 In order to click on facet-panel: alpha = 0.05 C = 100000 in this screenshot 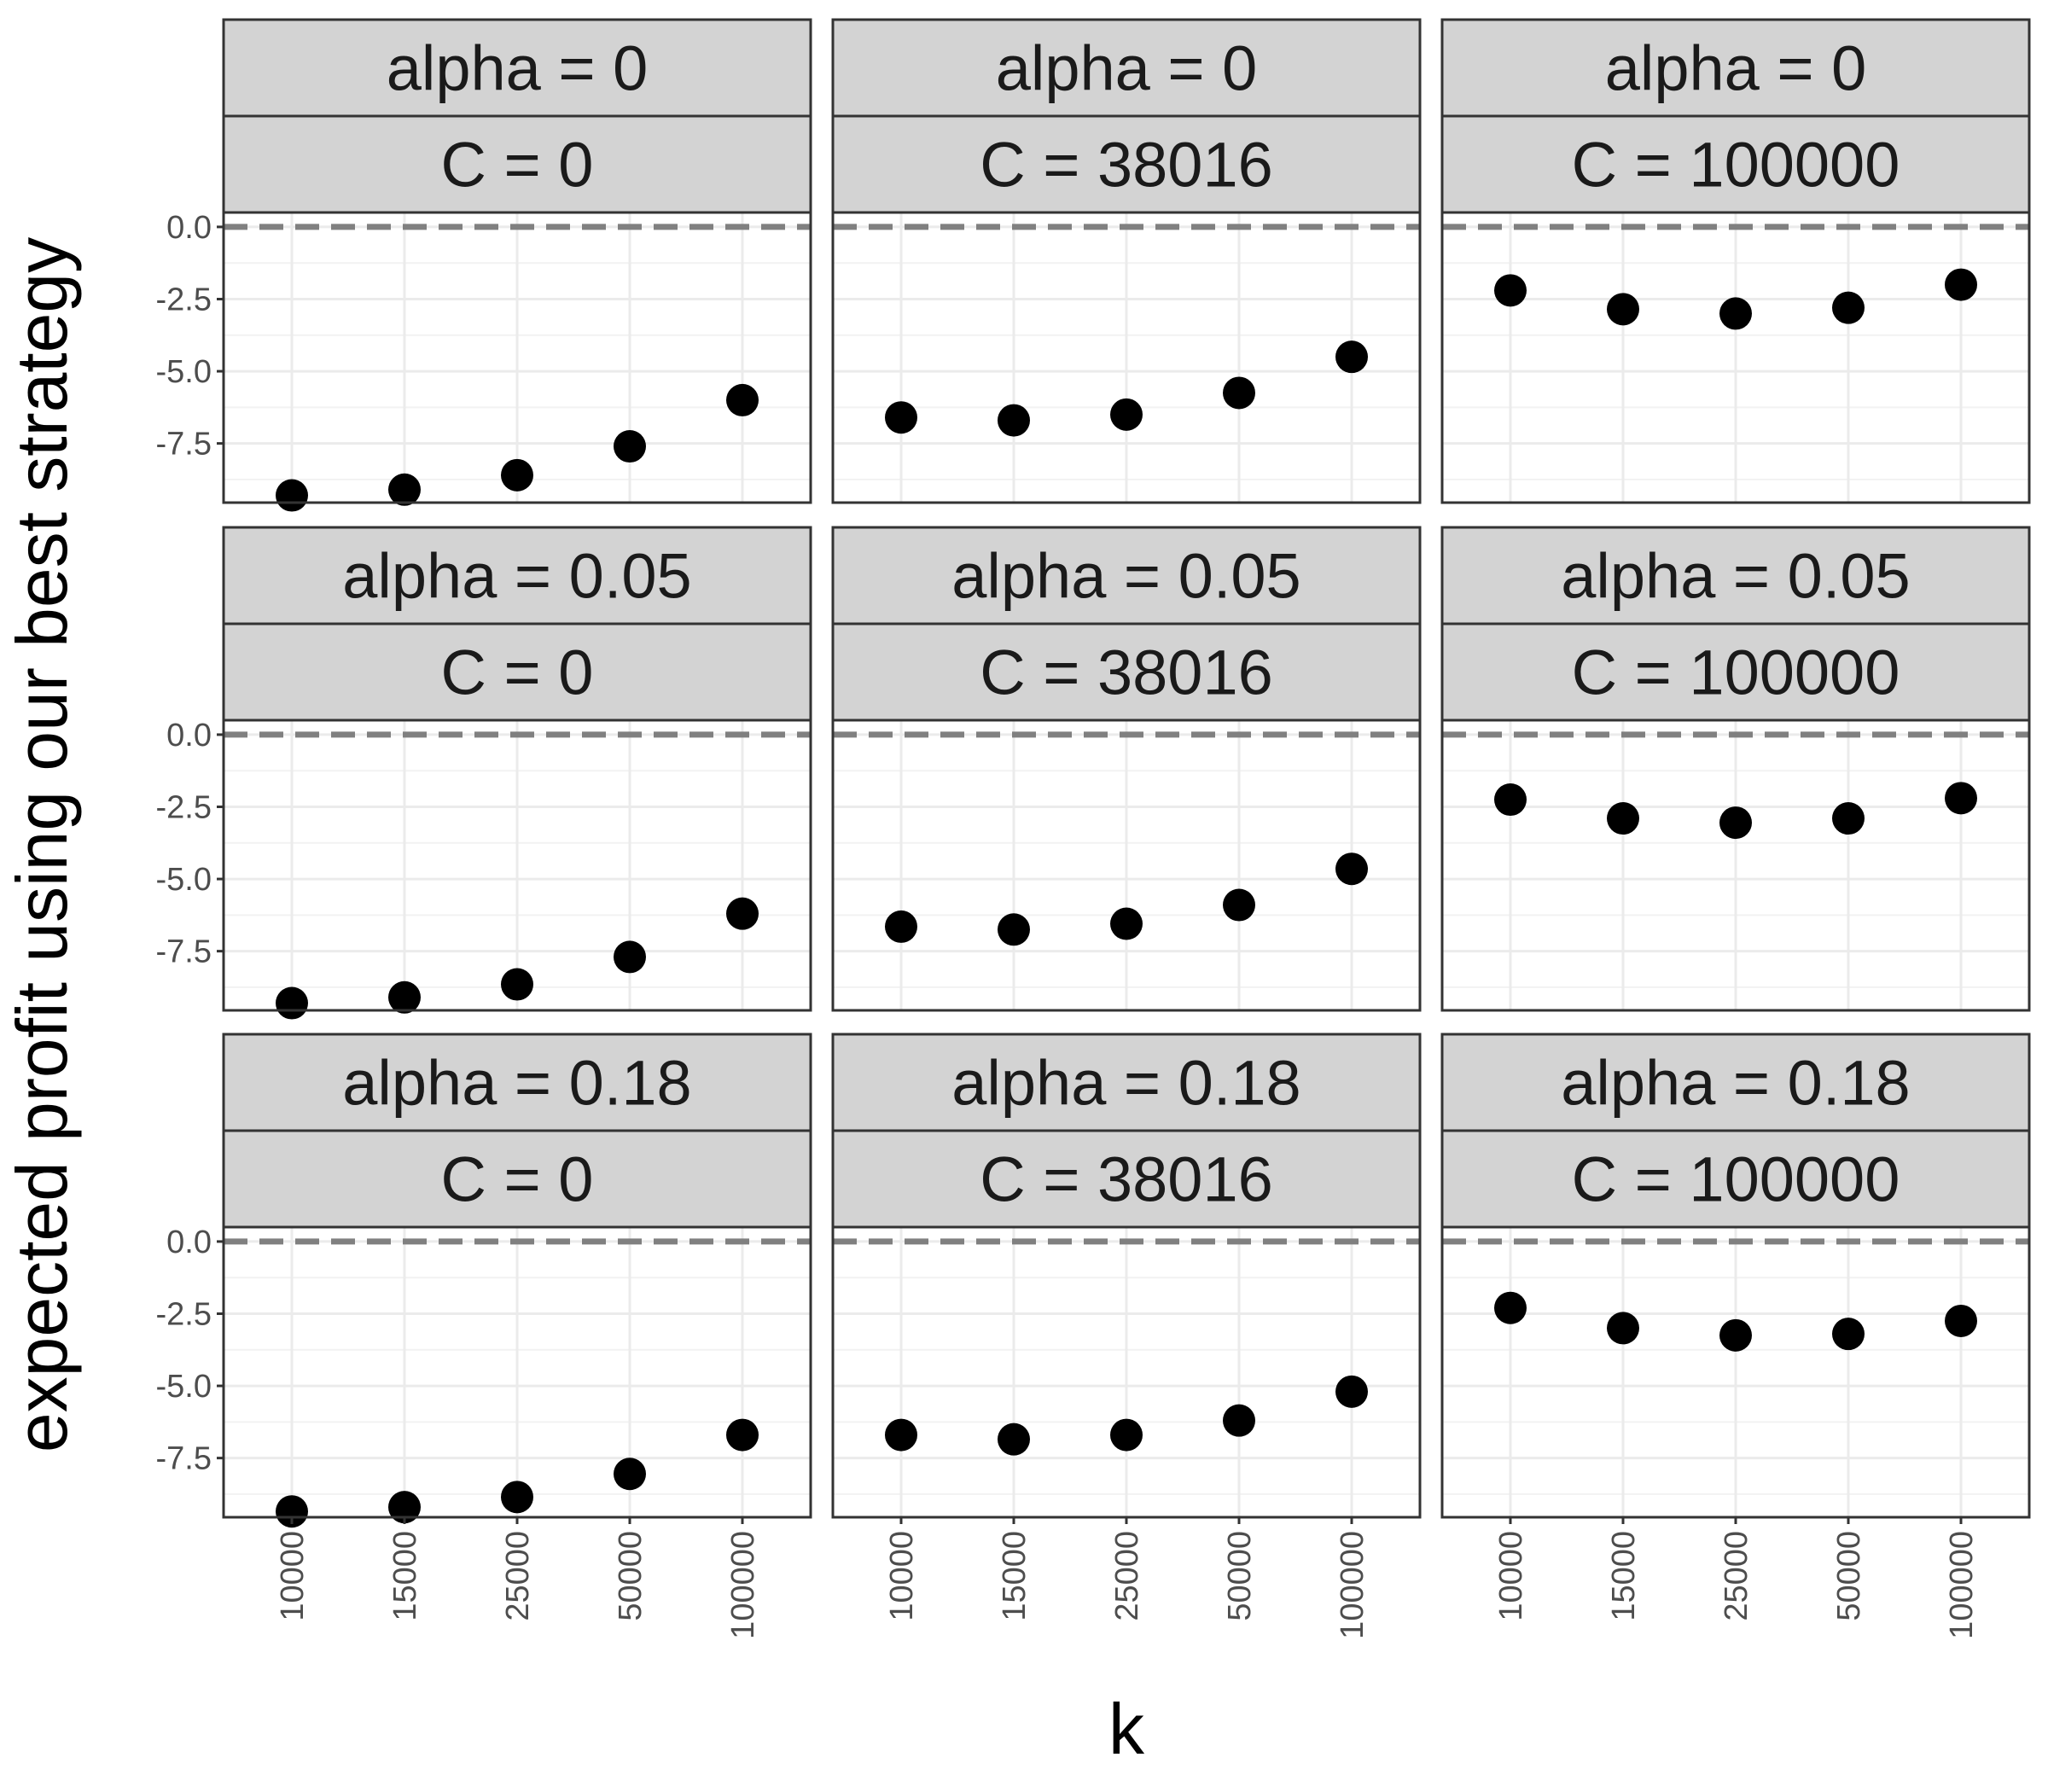, I will do `click(1735, 769)`.